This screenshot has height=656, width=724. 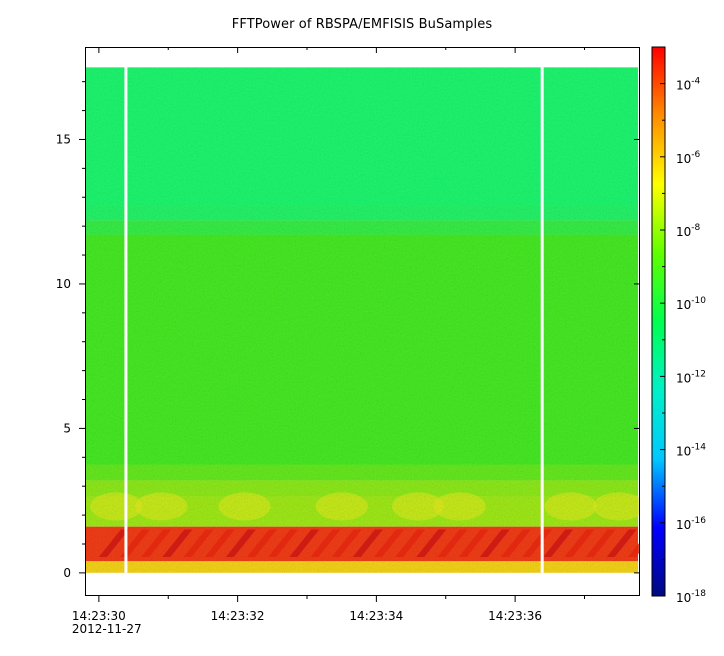 I want to click on x-tick-label-3: 14:23:36, so click(x=515, y=616).